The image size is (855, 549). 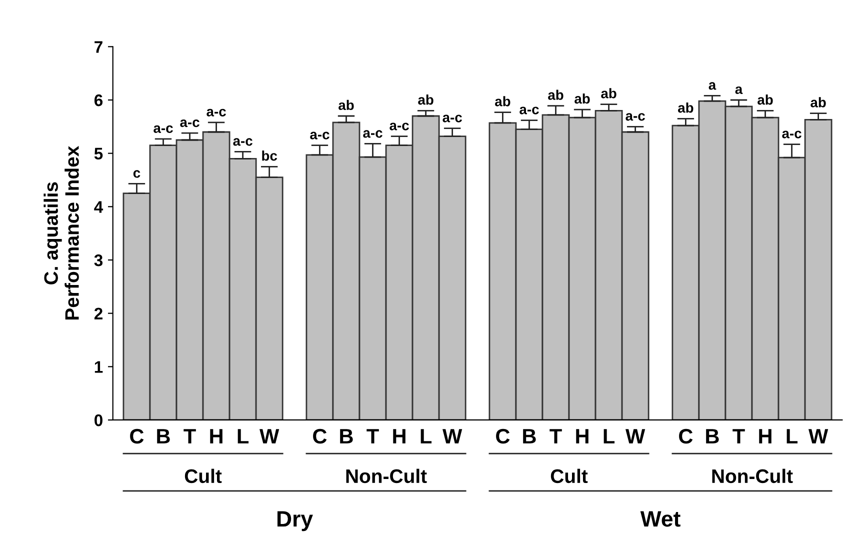 I want to click on text: Wet, so click(x=660, y=519).